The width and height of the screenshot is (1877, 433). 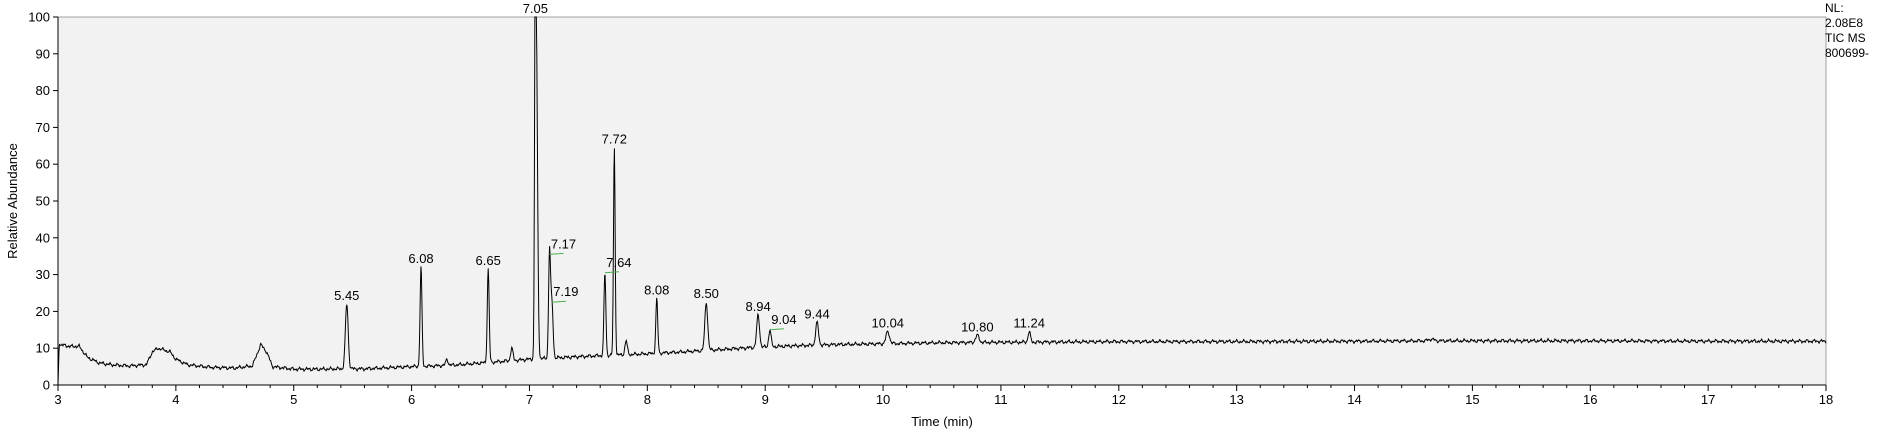 I want to click on peak-label: 6.65, so click(x=488, y=260).